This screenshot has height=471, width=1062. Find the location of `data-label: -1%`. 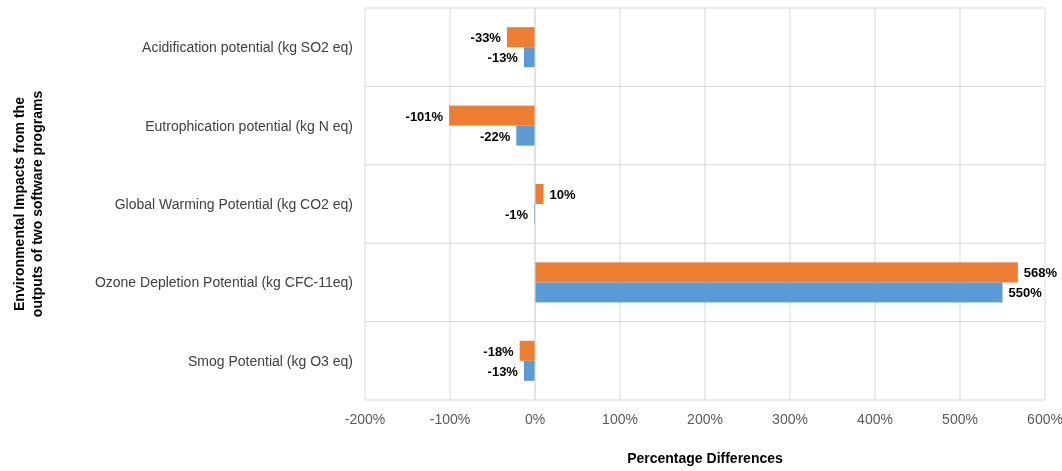

data-label: -1% is located at coordinates (517, 214).